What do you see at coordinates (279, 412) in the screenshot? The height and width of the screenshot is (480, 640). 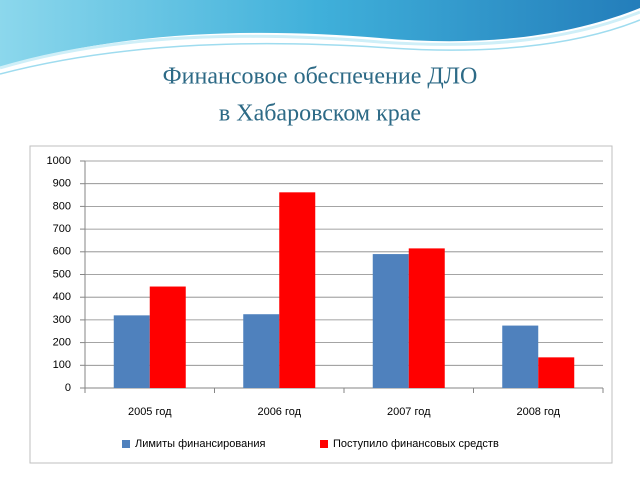 I see `x-tick-label: 2006 год` at bounding box center [279, 412].